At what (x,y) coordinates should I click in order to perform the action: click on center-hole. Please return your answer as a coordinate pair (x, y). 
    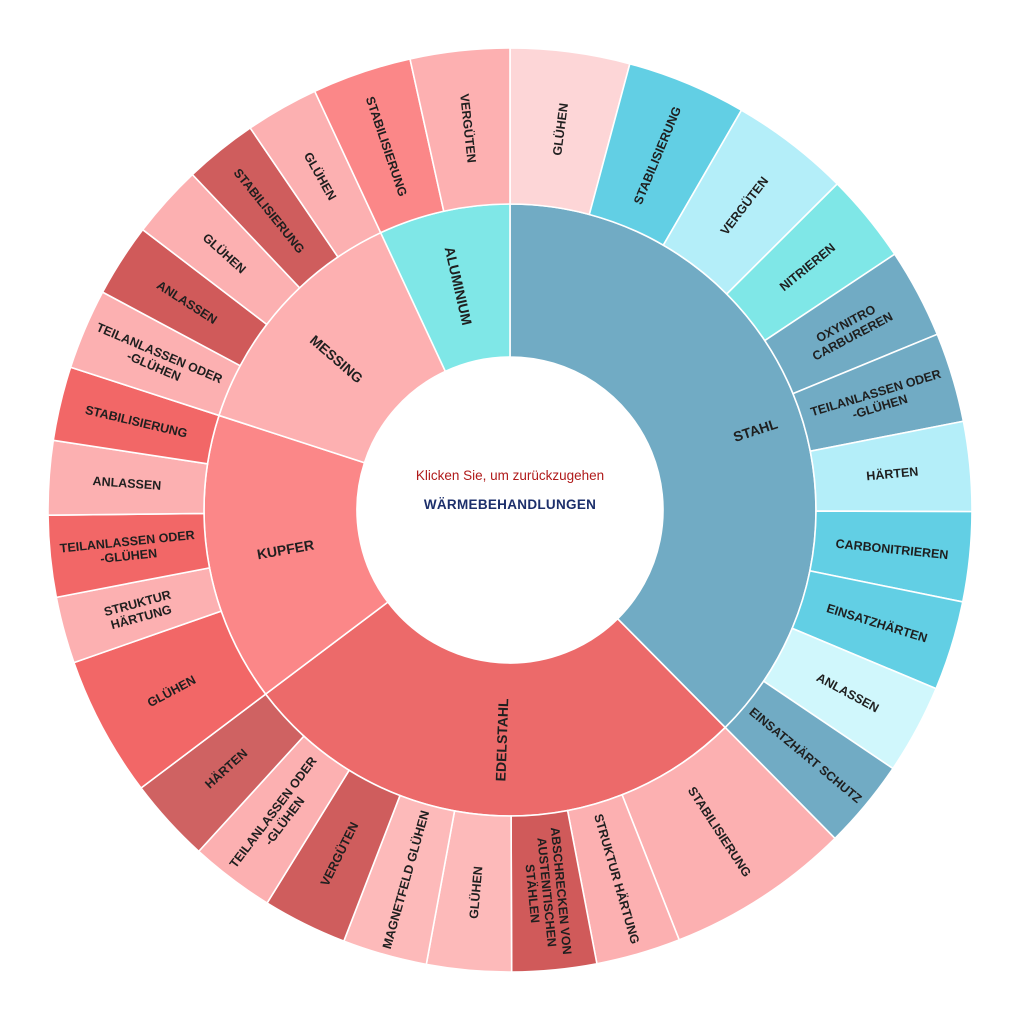
    Looking at the image, I should click on (510, 510).